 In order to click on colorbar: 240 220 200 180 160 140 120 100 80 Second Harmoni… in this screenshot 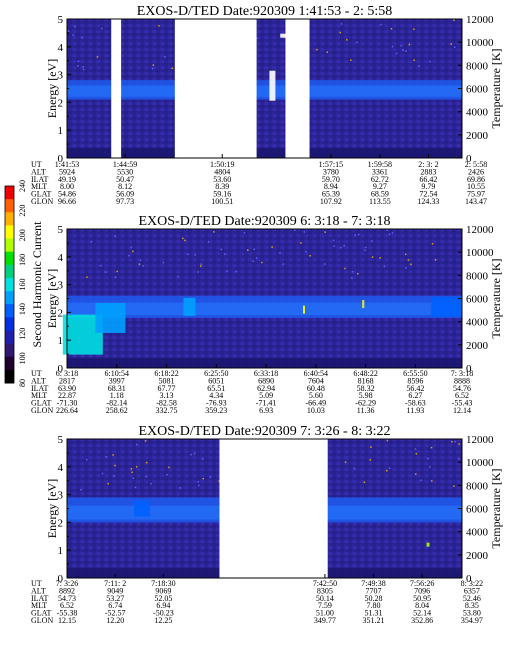, I will do `click(24, 283)`.